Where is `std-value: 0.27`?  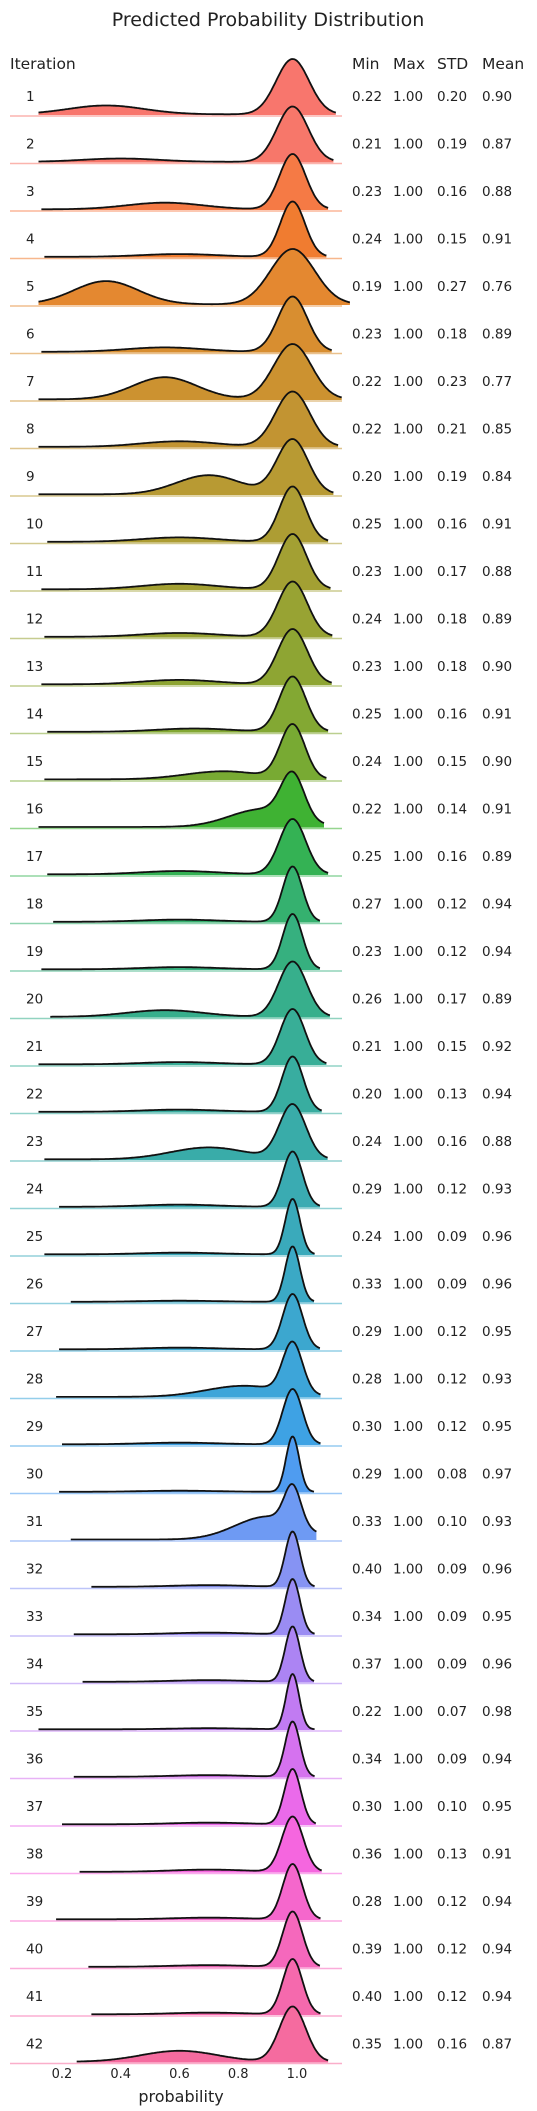 std-value: 0.27 is located at coordinates (452, 287).